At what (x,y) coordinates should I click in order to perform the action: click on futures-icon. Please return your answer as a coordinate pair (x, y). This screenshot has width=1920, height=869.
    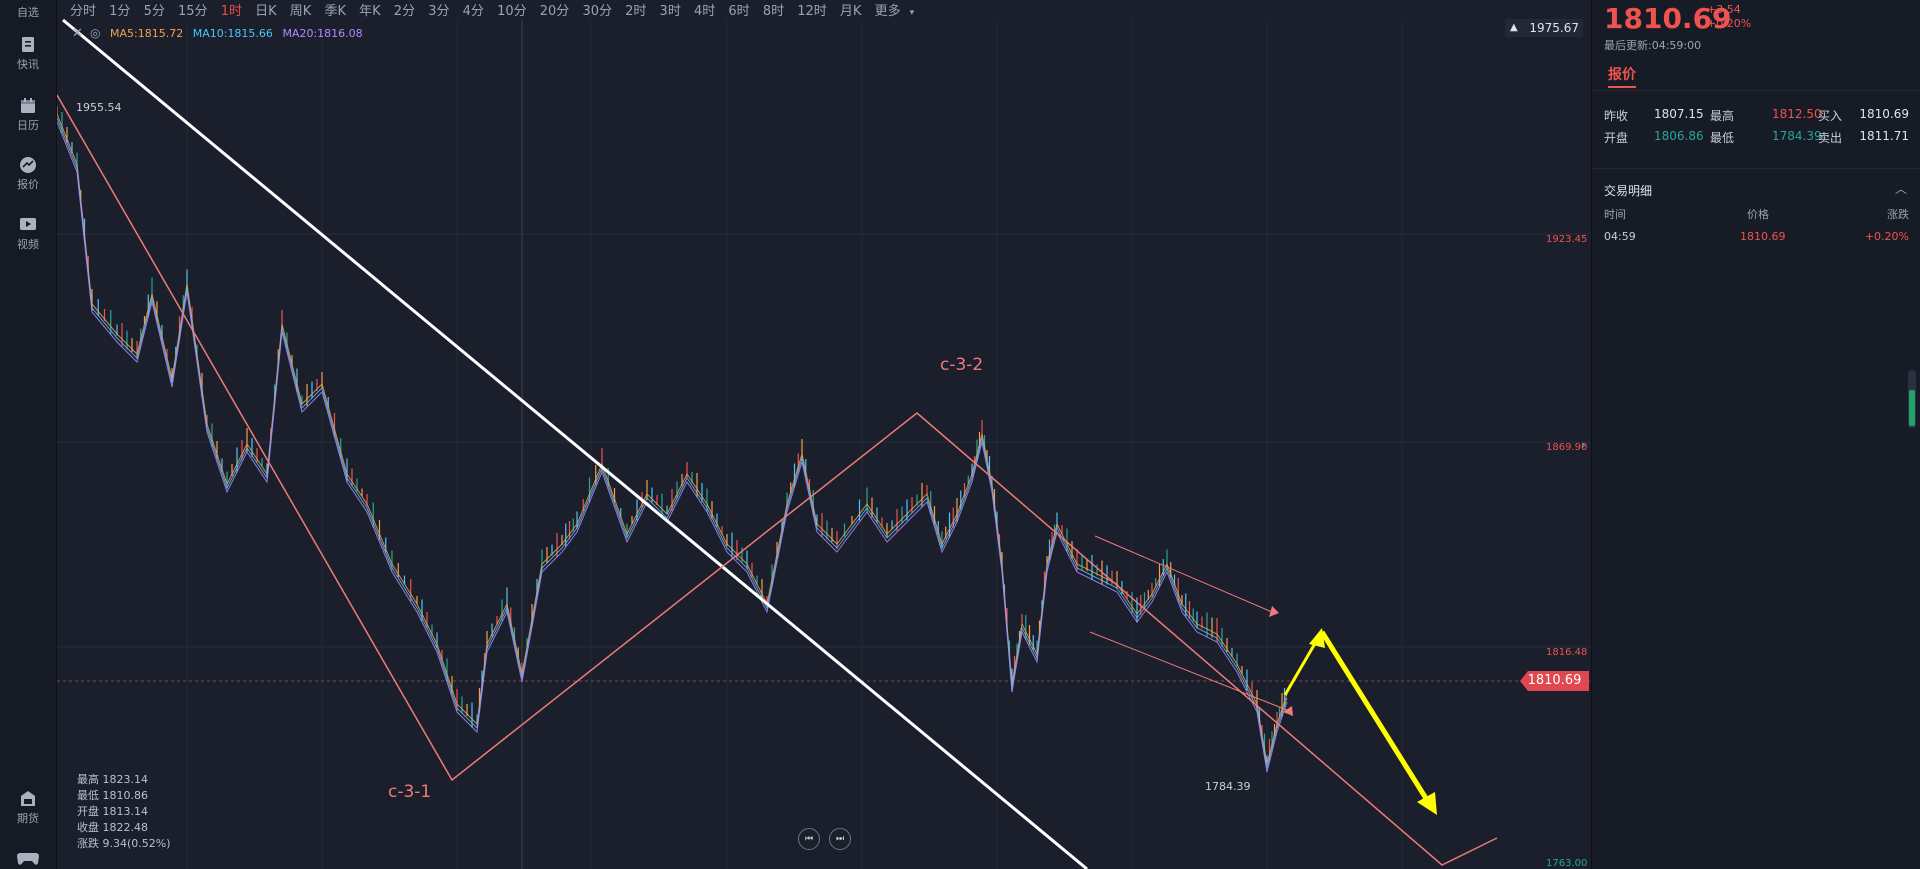
    Looking at the image, I should click on (28, 798).